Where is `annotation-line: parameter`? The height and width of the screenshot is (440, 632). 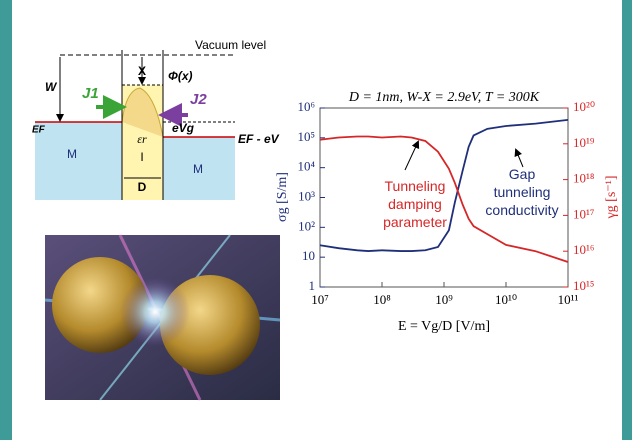
annotation-line: parameter is located at coordinates (415, 222).